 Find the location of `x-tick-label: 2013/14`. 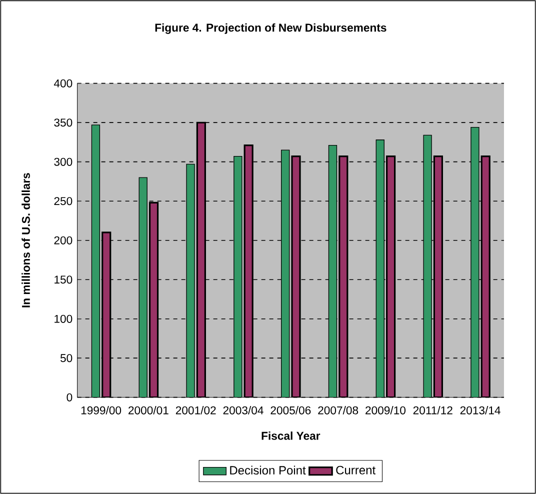

x-tick-label: 2013/14 is located at coordinates (480, 410).